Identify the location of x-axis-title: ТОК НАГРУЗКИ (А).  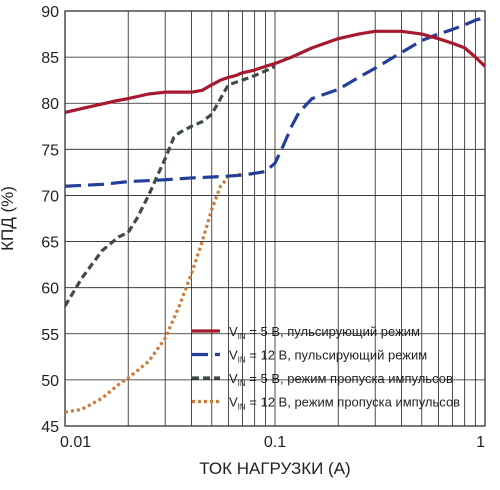
(274, 468).